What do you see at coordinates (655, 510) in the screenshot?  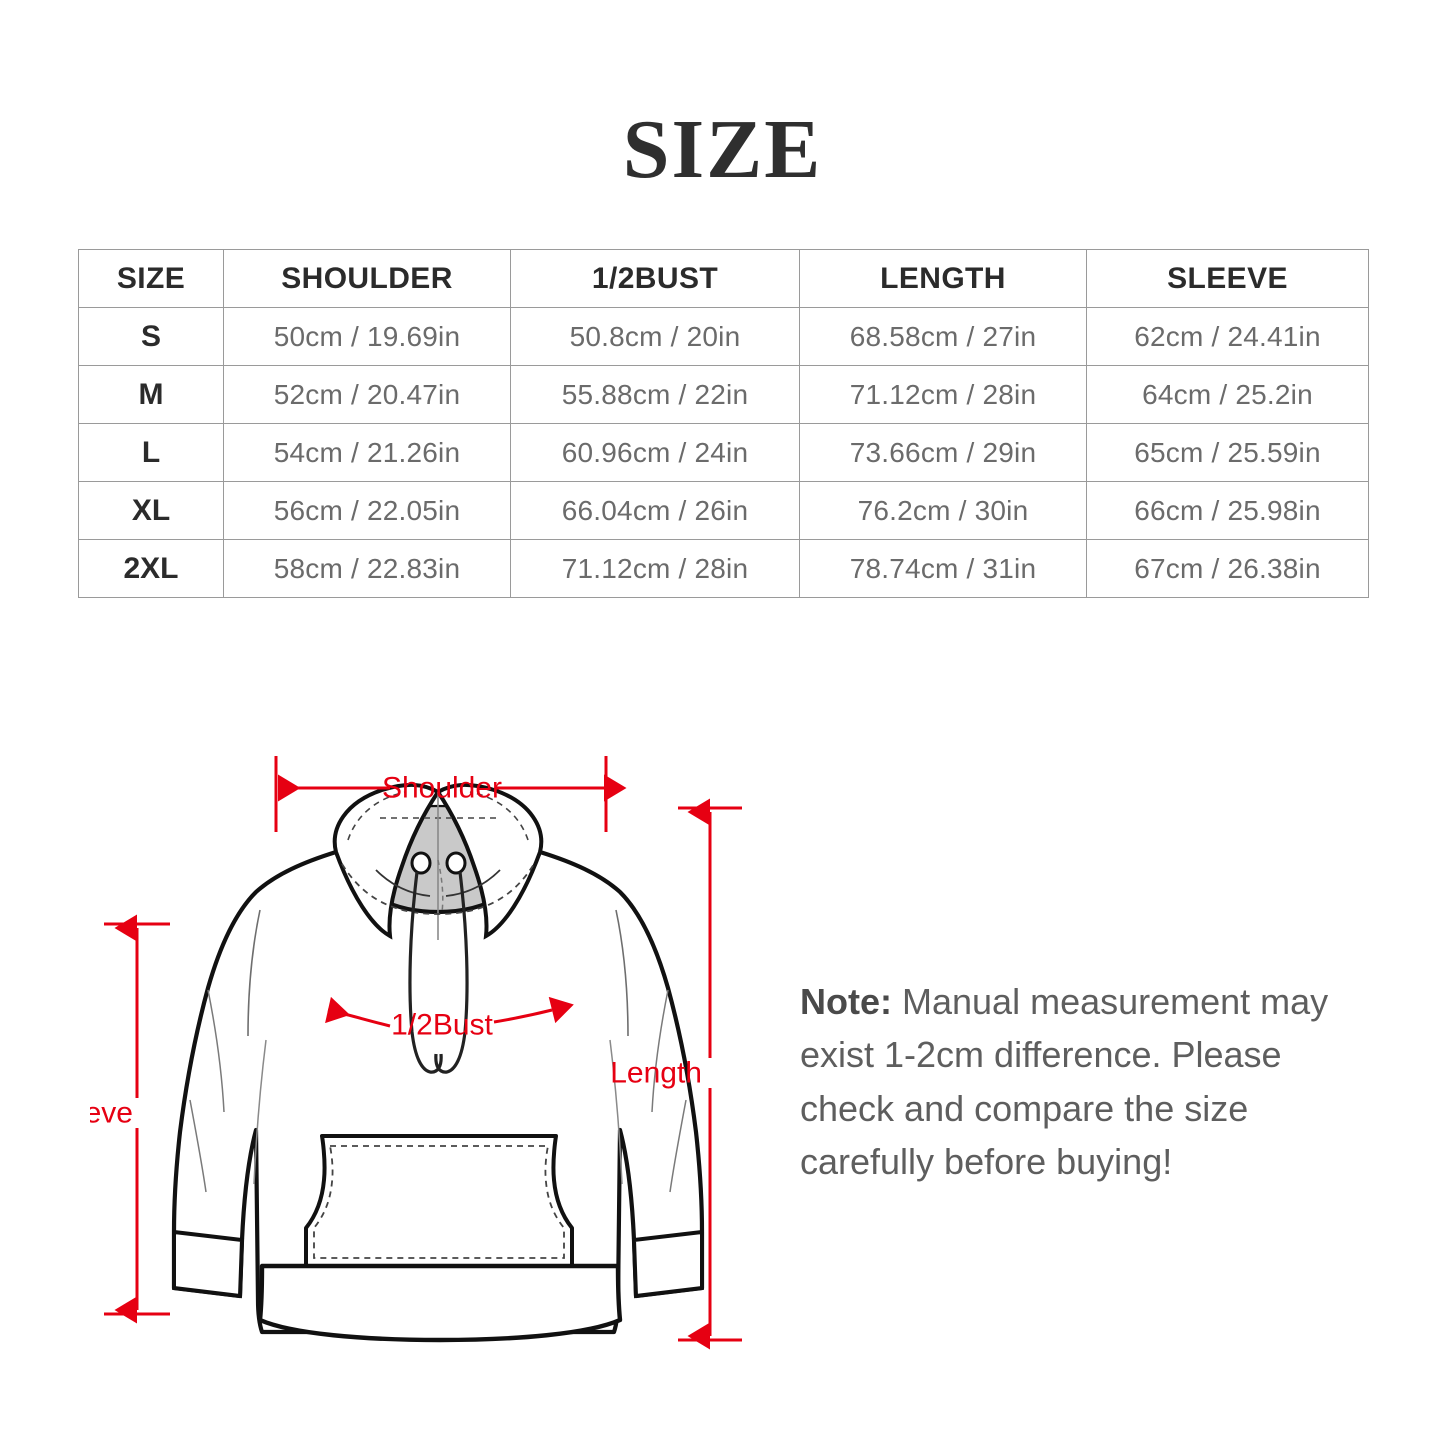 I see `cell-half-bust: 66.04cm / 26in` at bounding box center [655, 510].